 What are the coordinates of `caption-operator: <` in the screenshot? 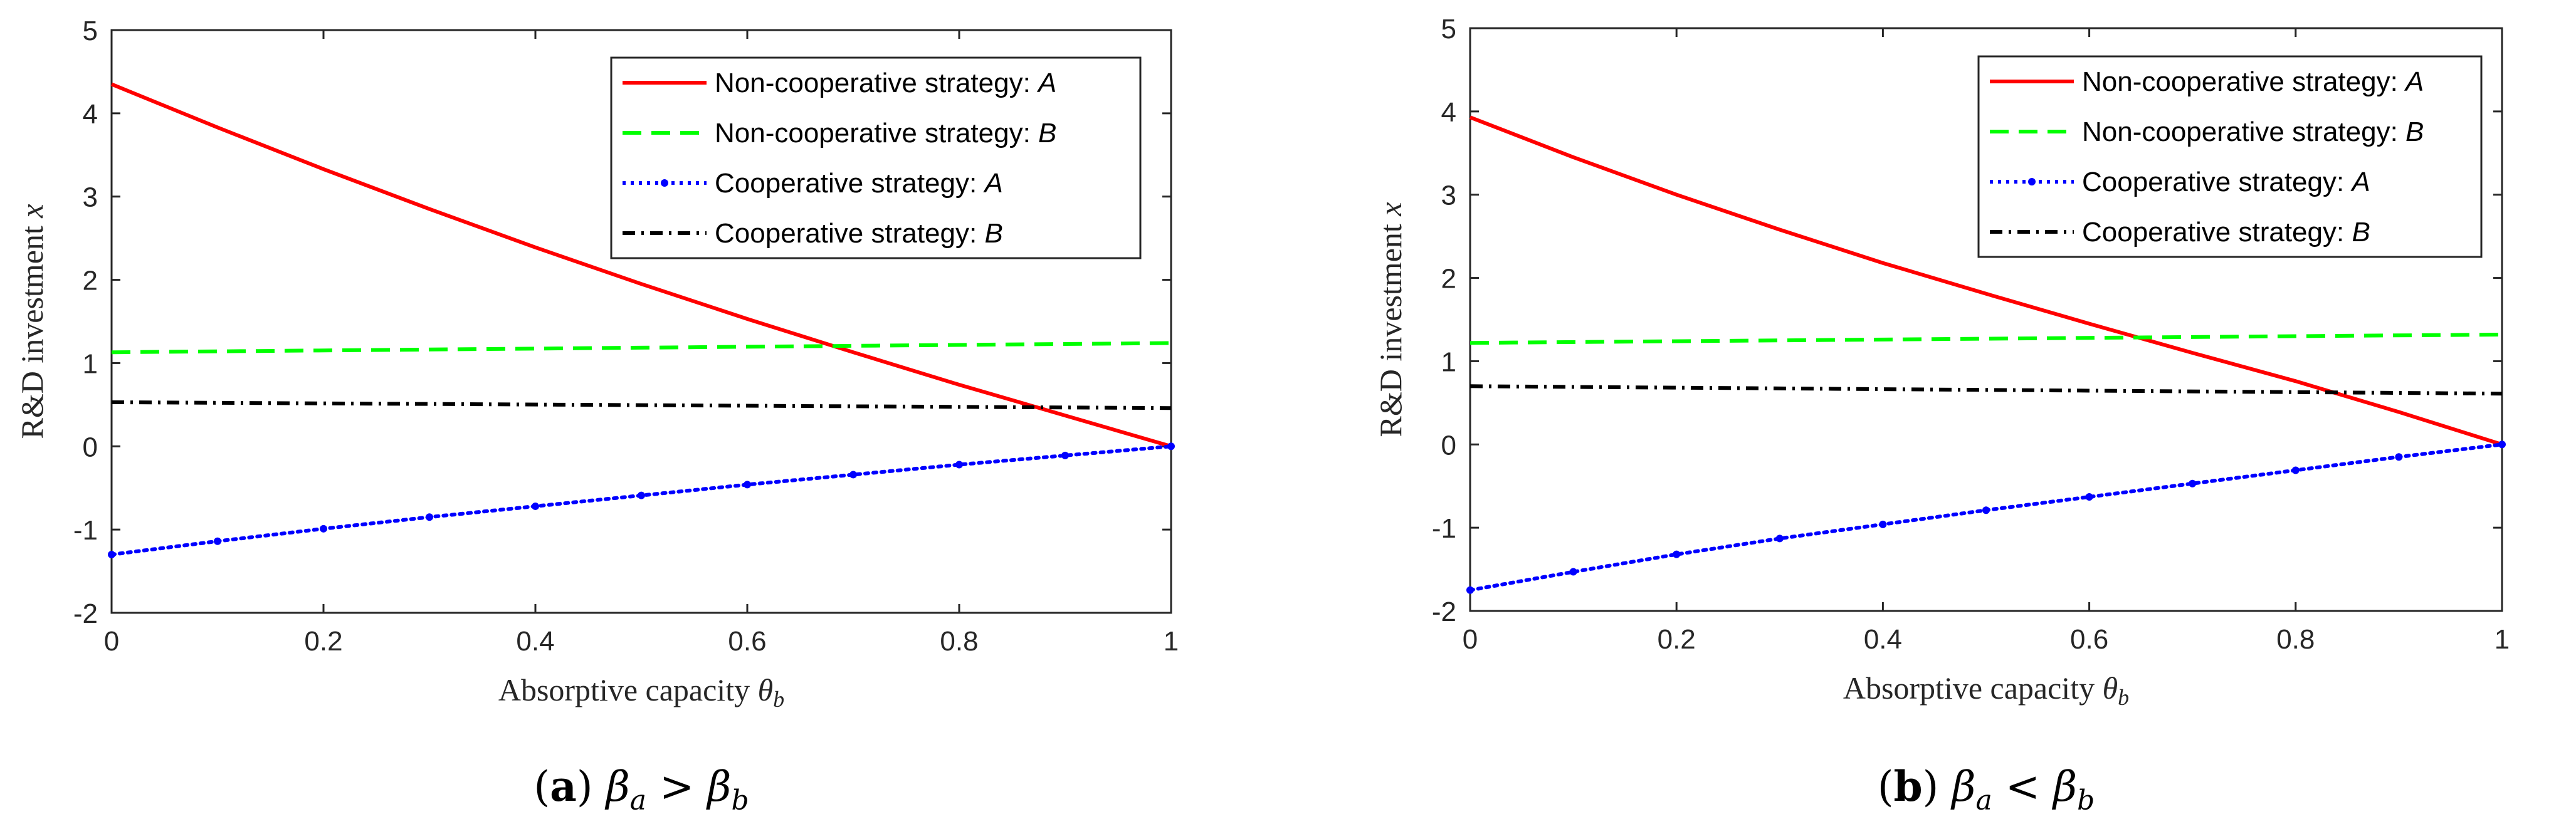 It's located at (2022, 787).